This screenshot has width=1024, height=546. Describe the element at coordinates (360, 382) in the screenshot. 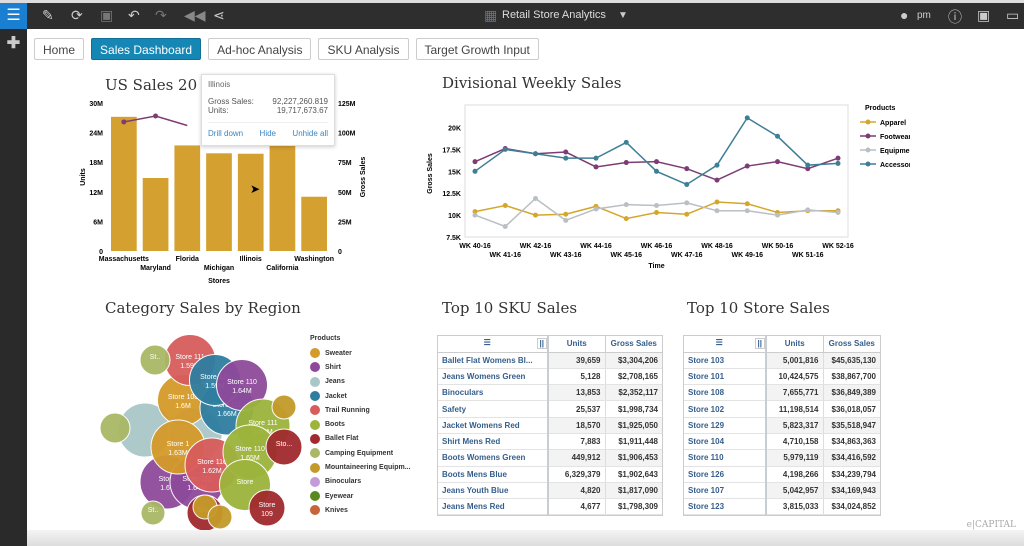

I see `legend-item: Jeans` at that location.